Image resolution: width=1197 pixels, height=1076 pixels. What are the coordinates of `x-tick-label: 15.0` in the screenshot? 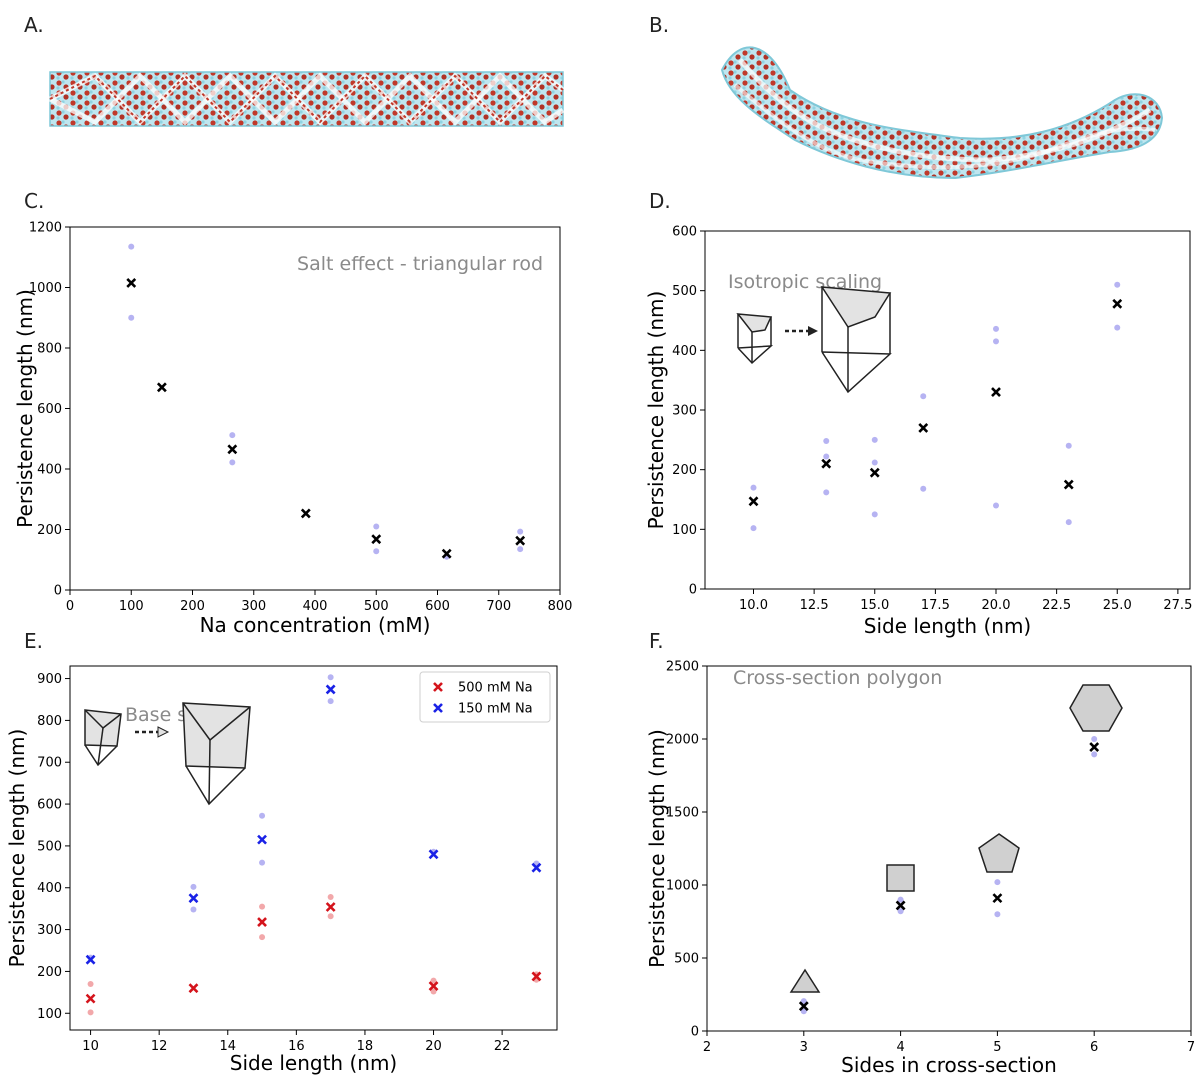 It's located at (874, 605).